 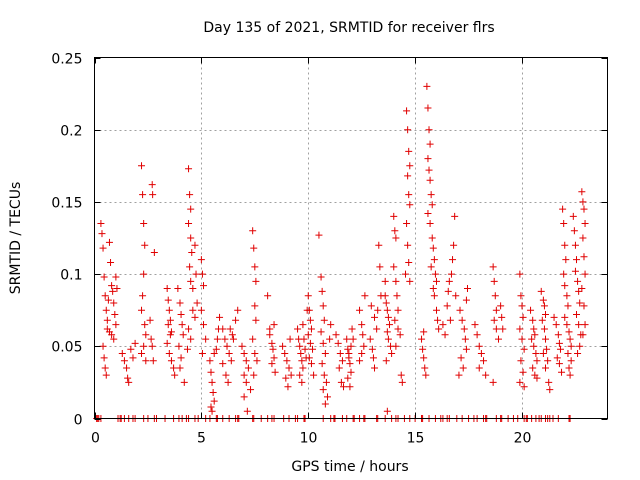 I want to click on x-tick-label: 10, so click(x=309, y=439).